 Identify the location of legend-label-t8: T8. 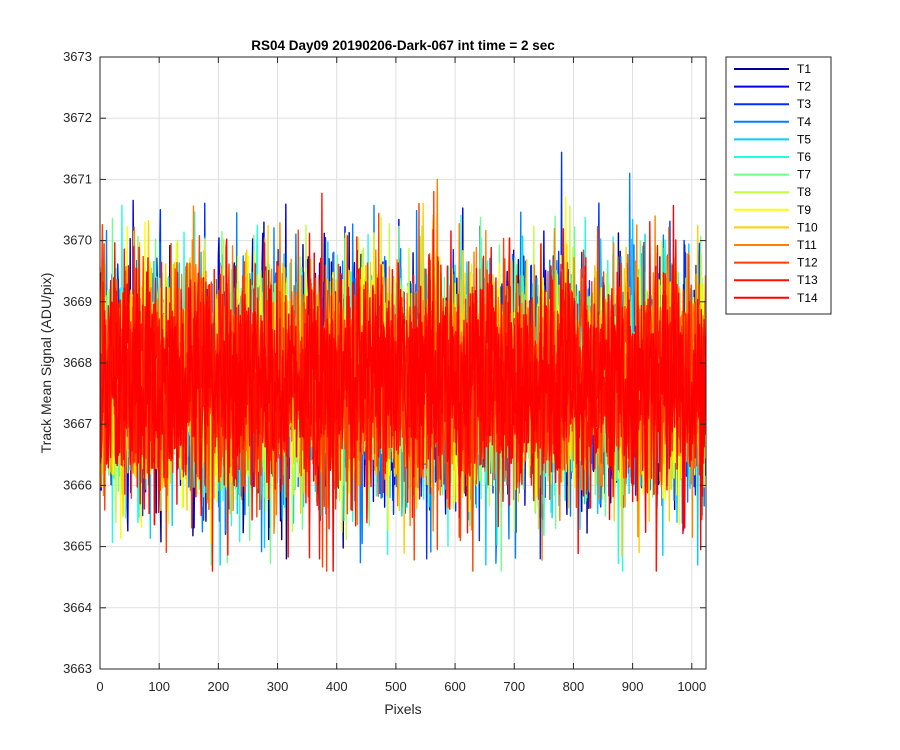
(804, 192).